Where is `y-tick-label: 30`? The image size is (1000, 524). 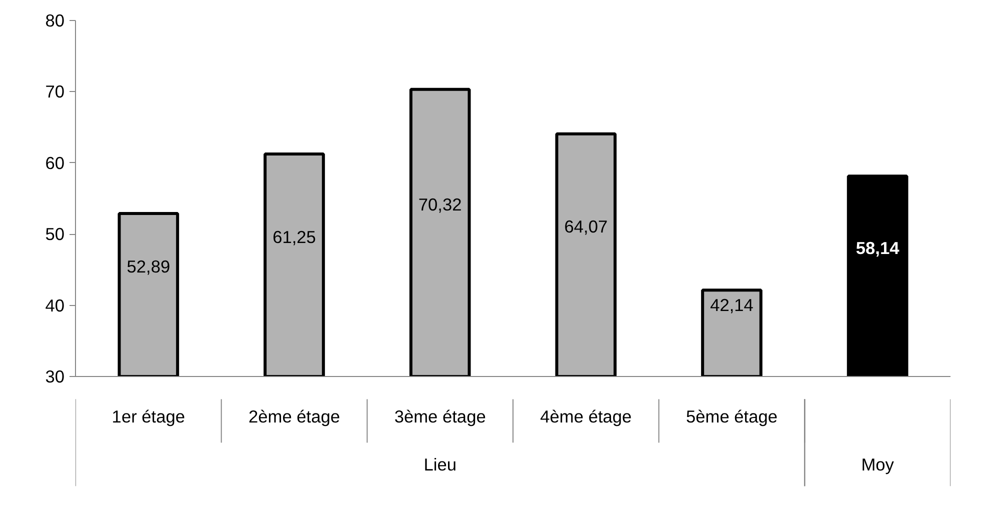 y-tick-label: 30 is located at coordinates (55, 376).